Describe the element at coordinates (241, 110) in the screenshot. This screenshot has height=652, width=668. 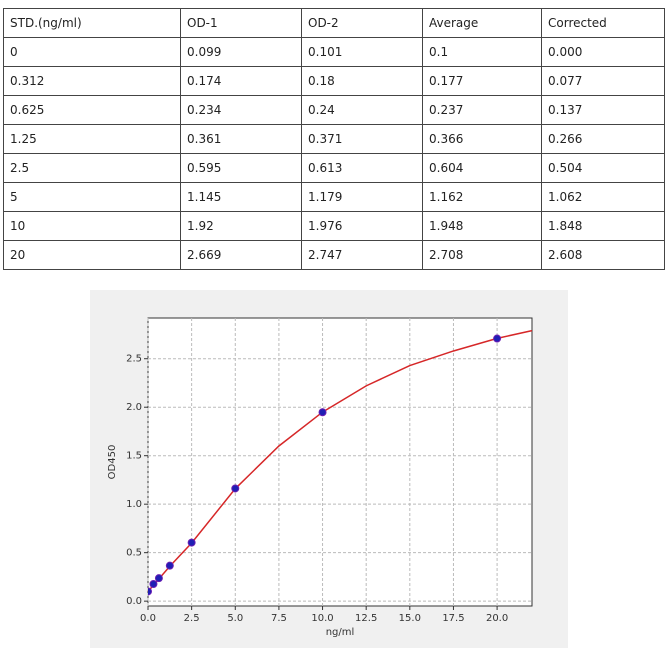
I see `table-cell: 0.234` at that location.